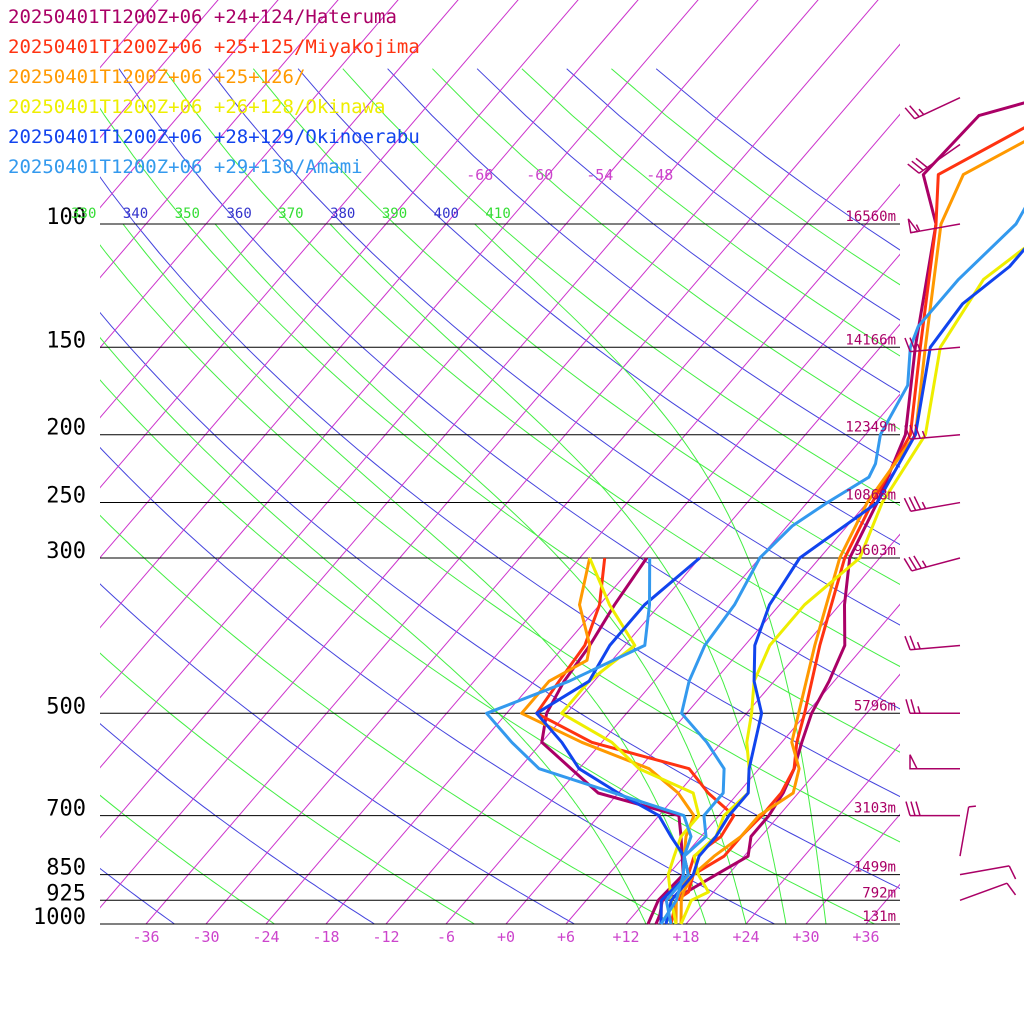 This screenshot has width=1024, height=1024. Describe the element at coordinates (870, 428) in the screenshot. I see `height-label: 12349m` at that location.